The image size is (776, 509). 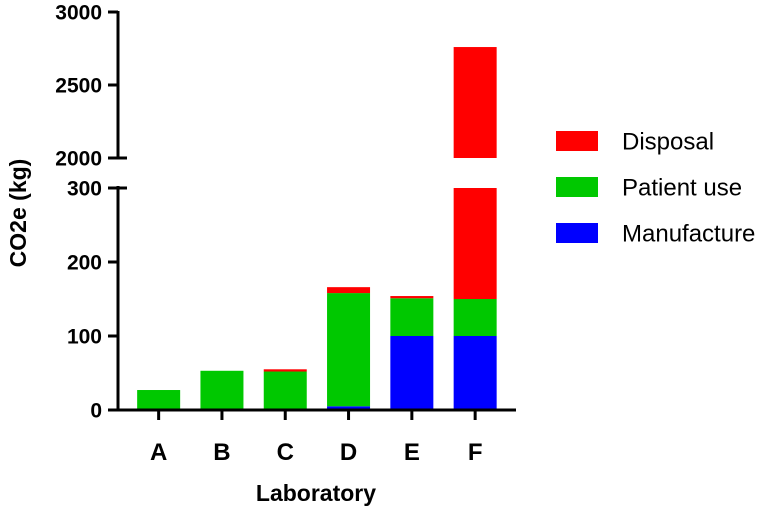 What do you see at coordinates (84, 189) in the screenshot?
I see `y-tick-label: 300` at bounding box center [84, 189].